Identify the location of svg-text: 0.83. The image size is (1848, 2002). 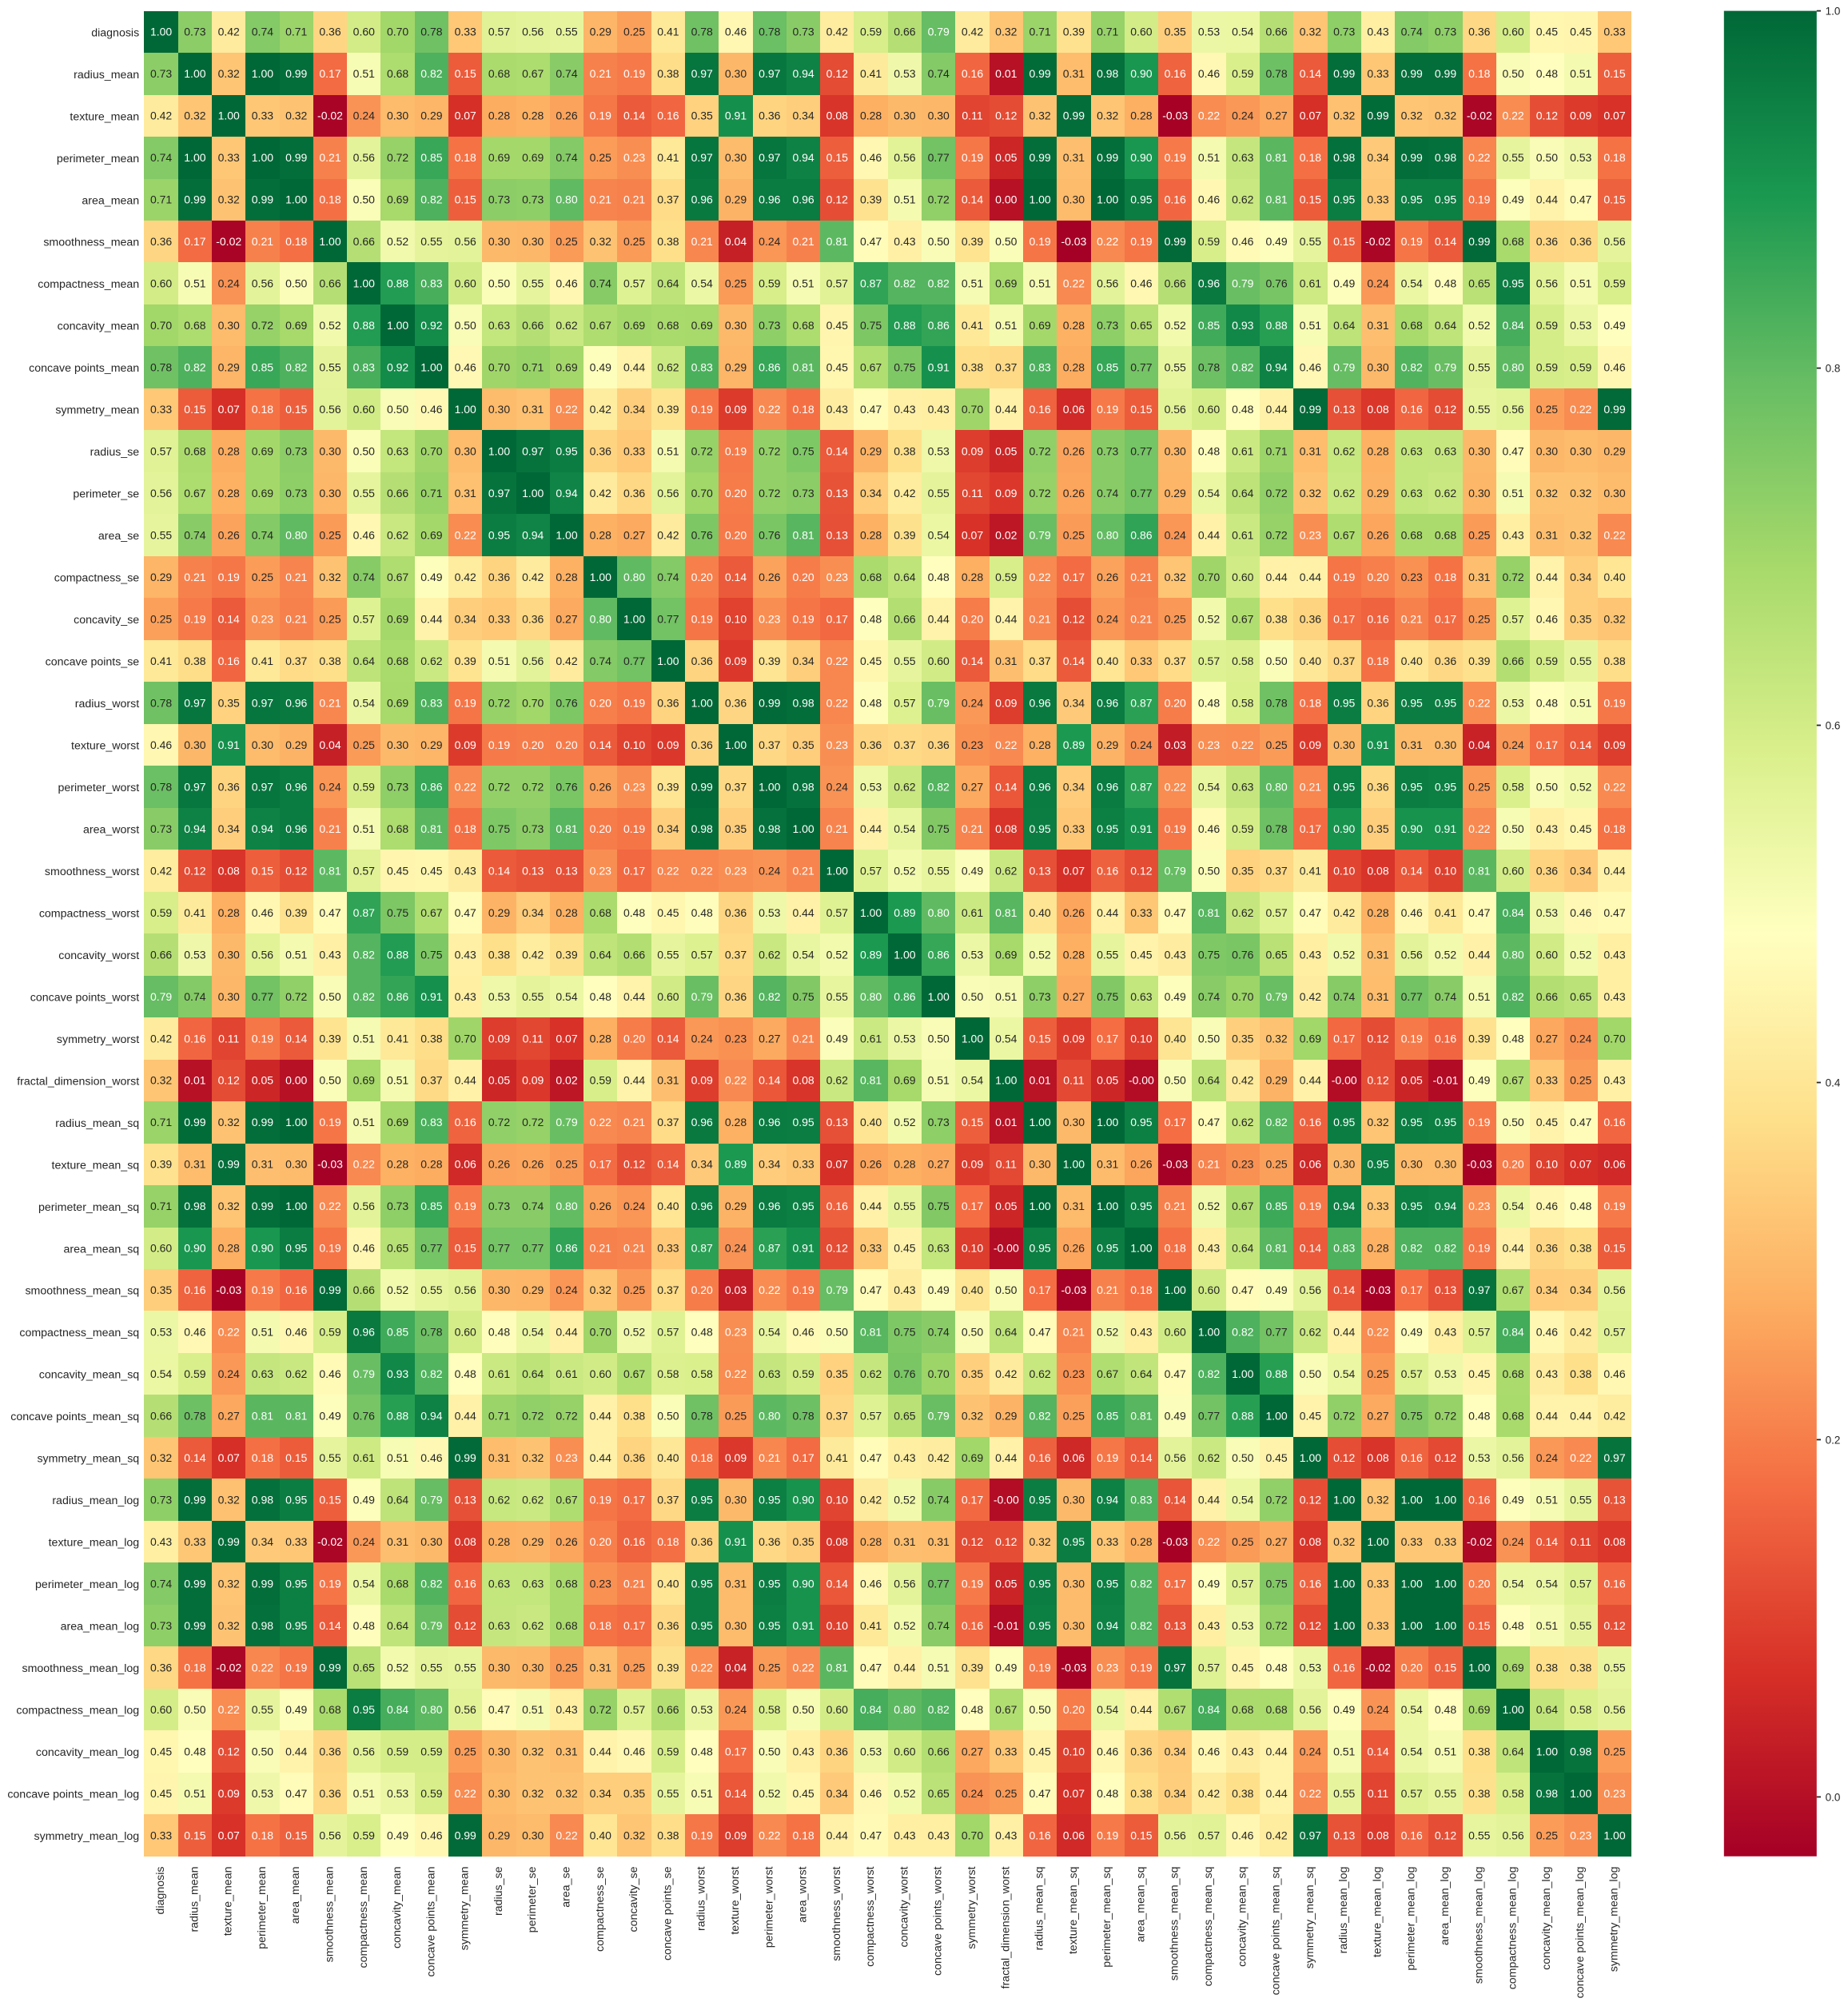
(1141, 1500).